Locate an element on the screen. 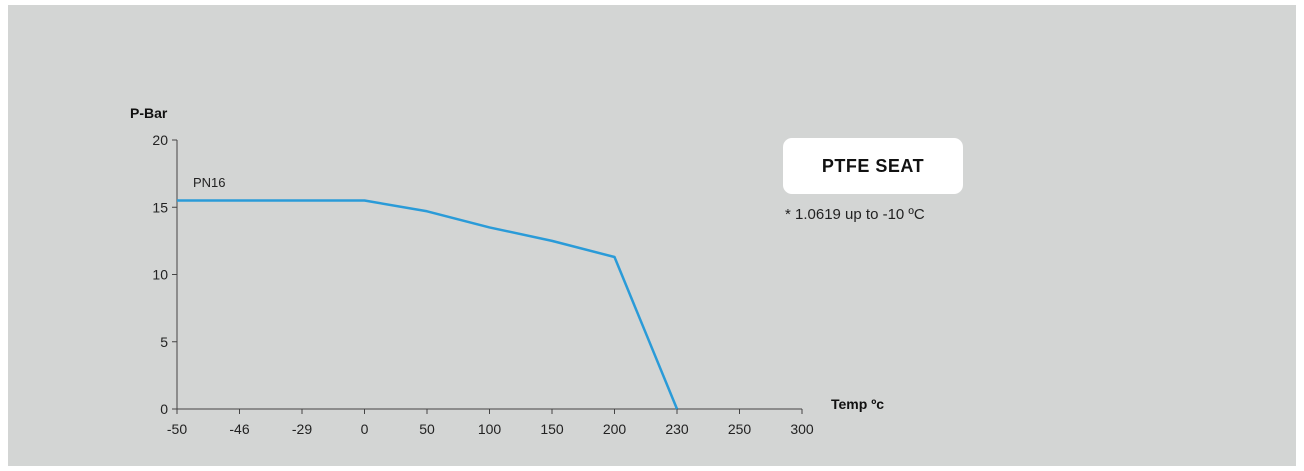 This screenshot has height=471, width=1304. y-tick-label: 15 is located at coordinates (160, 207).